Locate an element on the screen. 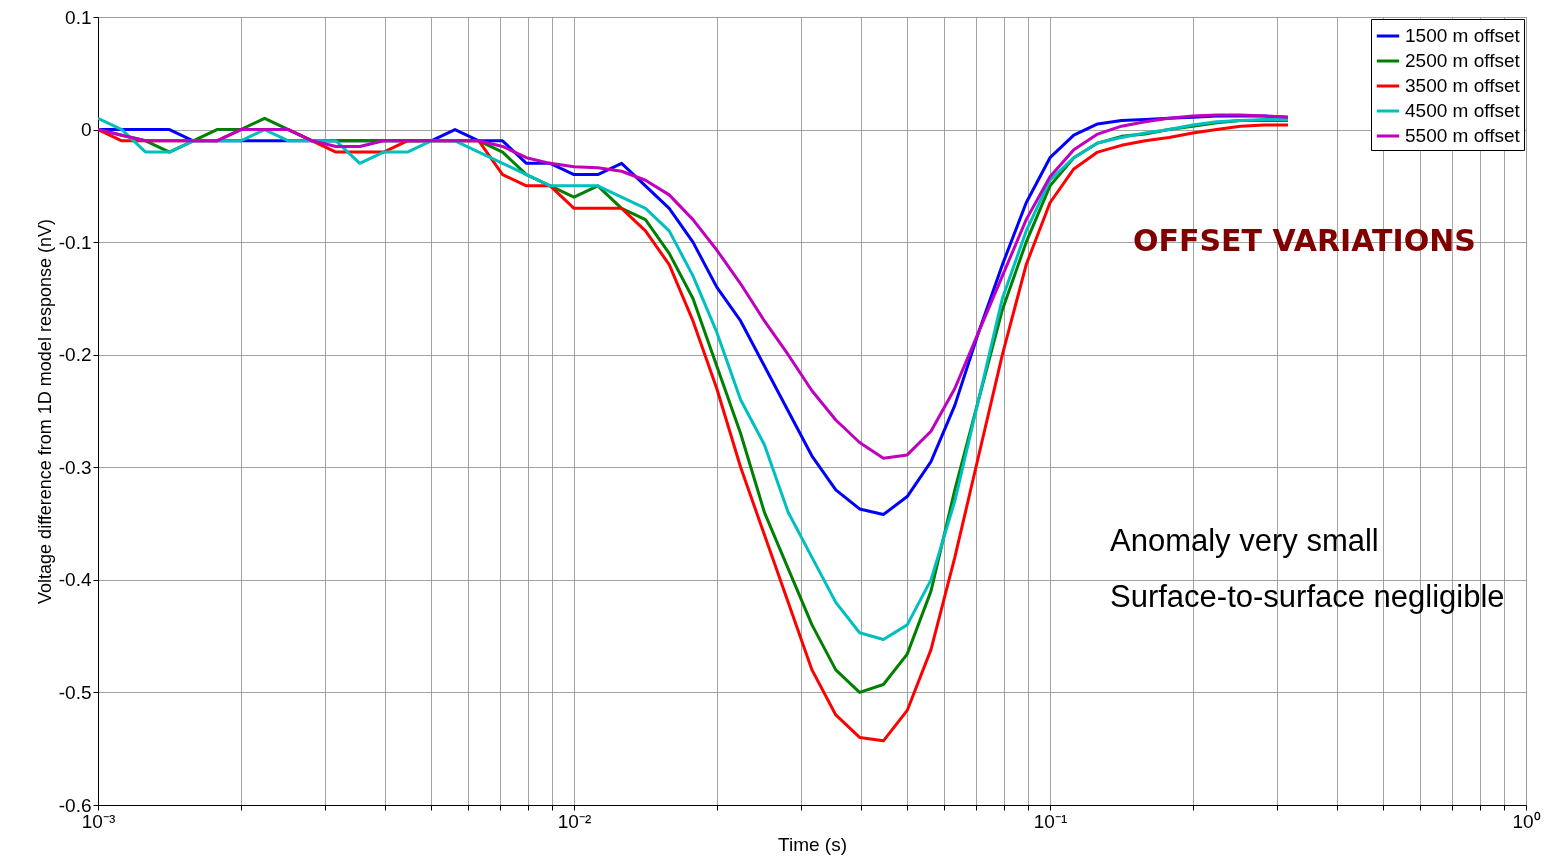 This screenshot has width=1566, height=865. y-tick-label: -0.3 is located at coordinates (75, 467).